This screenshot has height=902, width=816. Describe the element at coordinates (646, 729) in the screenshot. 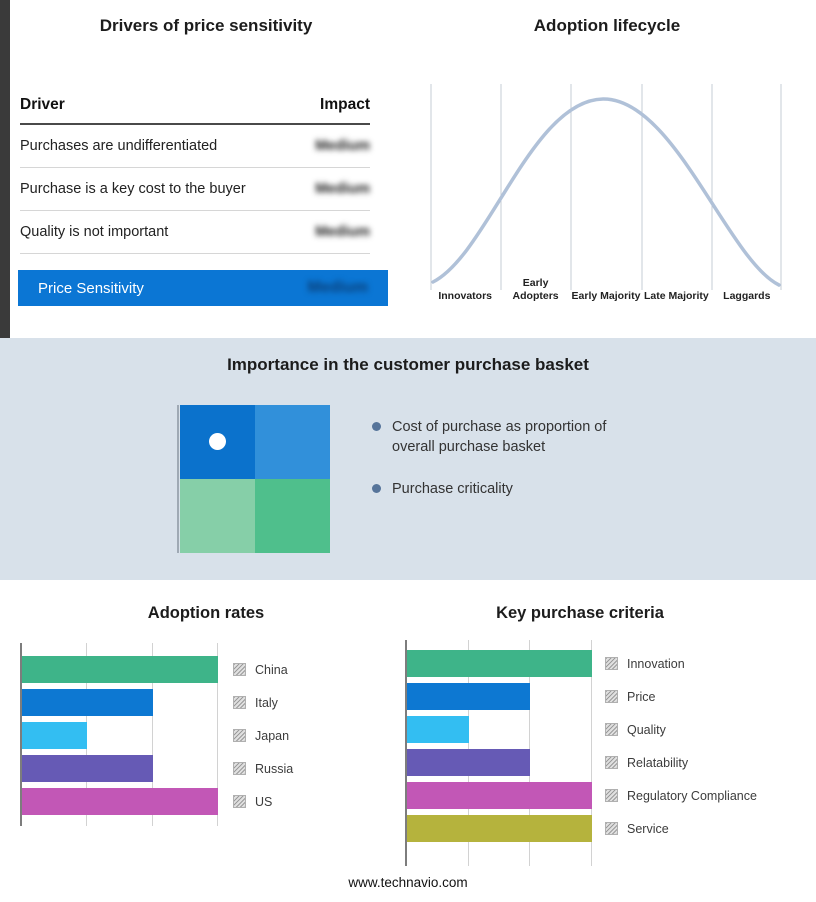

I see `legend-label: Quality` at that location.